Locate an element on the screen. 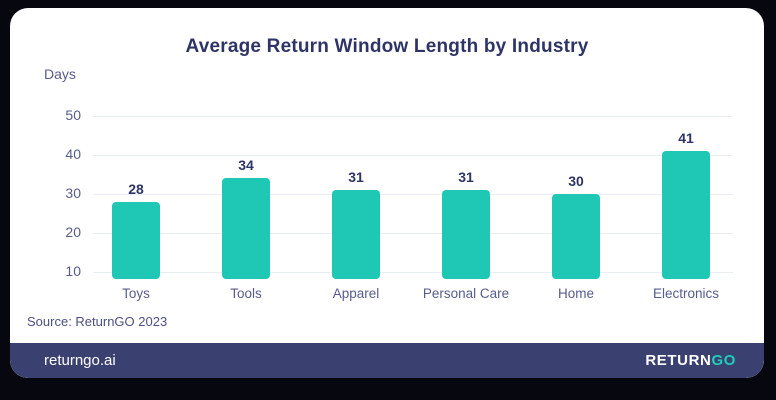  returngo-logo: RETURNGO is located at coordinates (690, 360).